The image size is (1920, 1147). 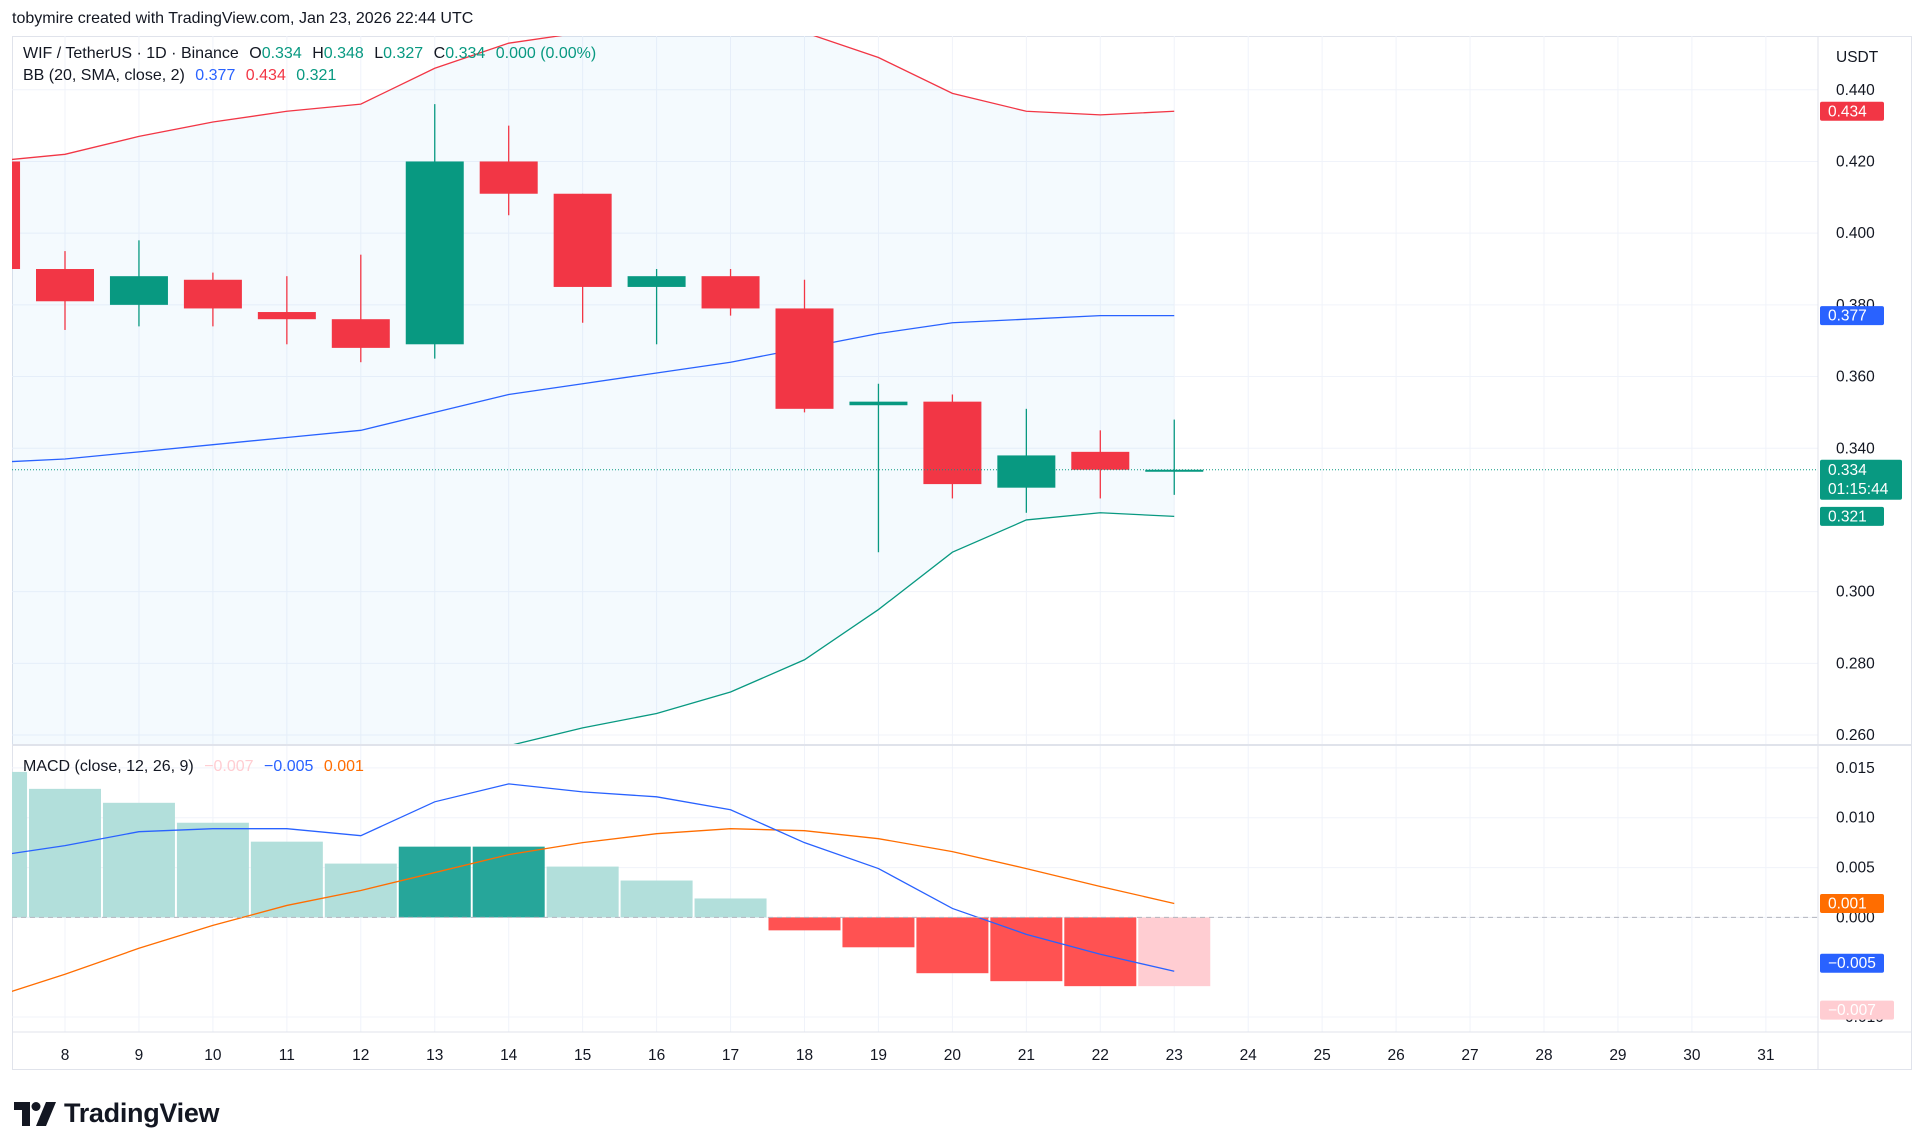 I want to click on macd-tick-label: 0.005, so click(x=1855, y=868).